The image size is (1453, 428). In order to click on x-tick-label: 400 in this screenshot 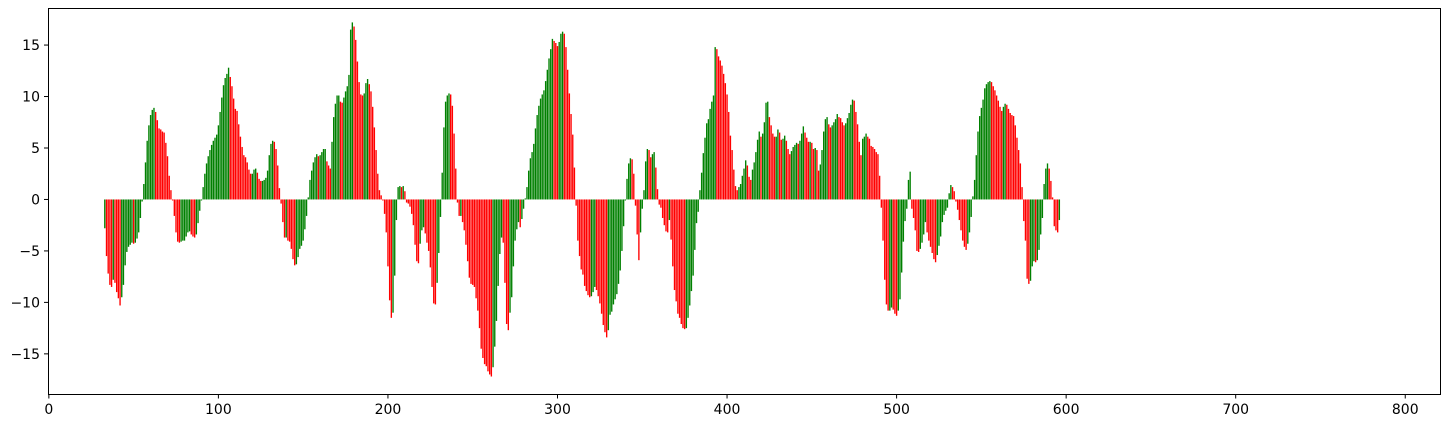, I will do `click(727, 410)`.